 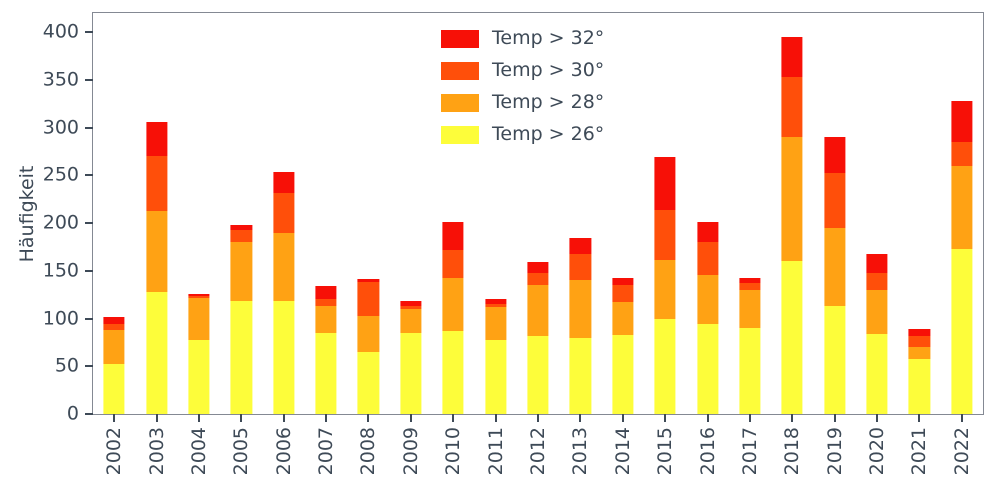 What do you see at coordinates (548, 102) in the screenshot?
I see `legend-label: Temp > 28°` at bounding box center [548, 102].